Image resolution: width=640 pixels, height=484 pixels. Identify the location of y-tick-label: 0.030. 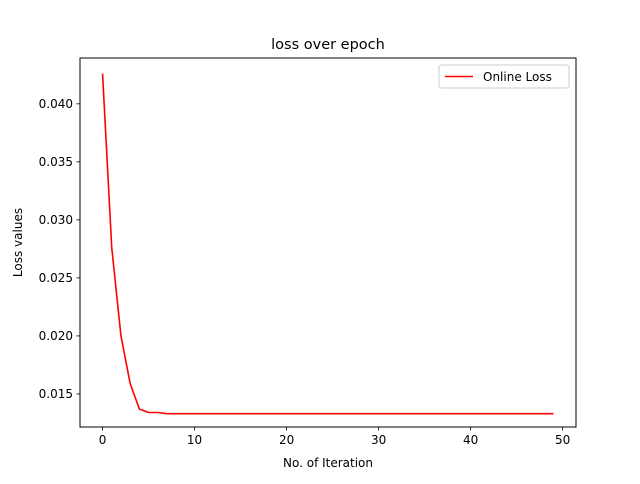
(56, 220).